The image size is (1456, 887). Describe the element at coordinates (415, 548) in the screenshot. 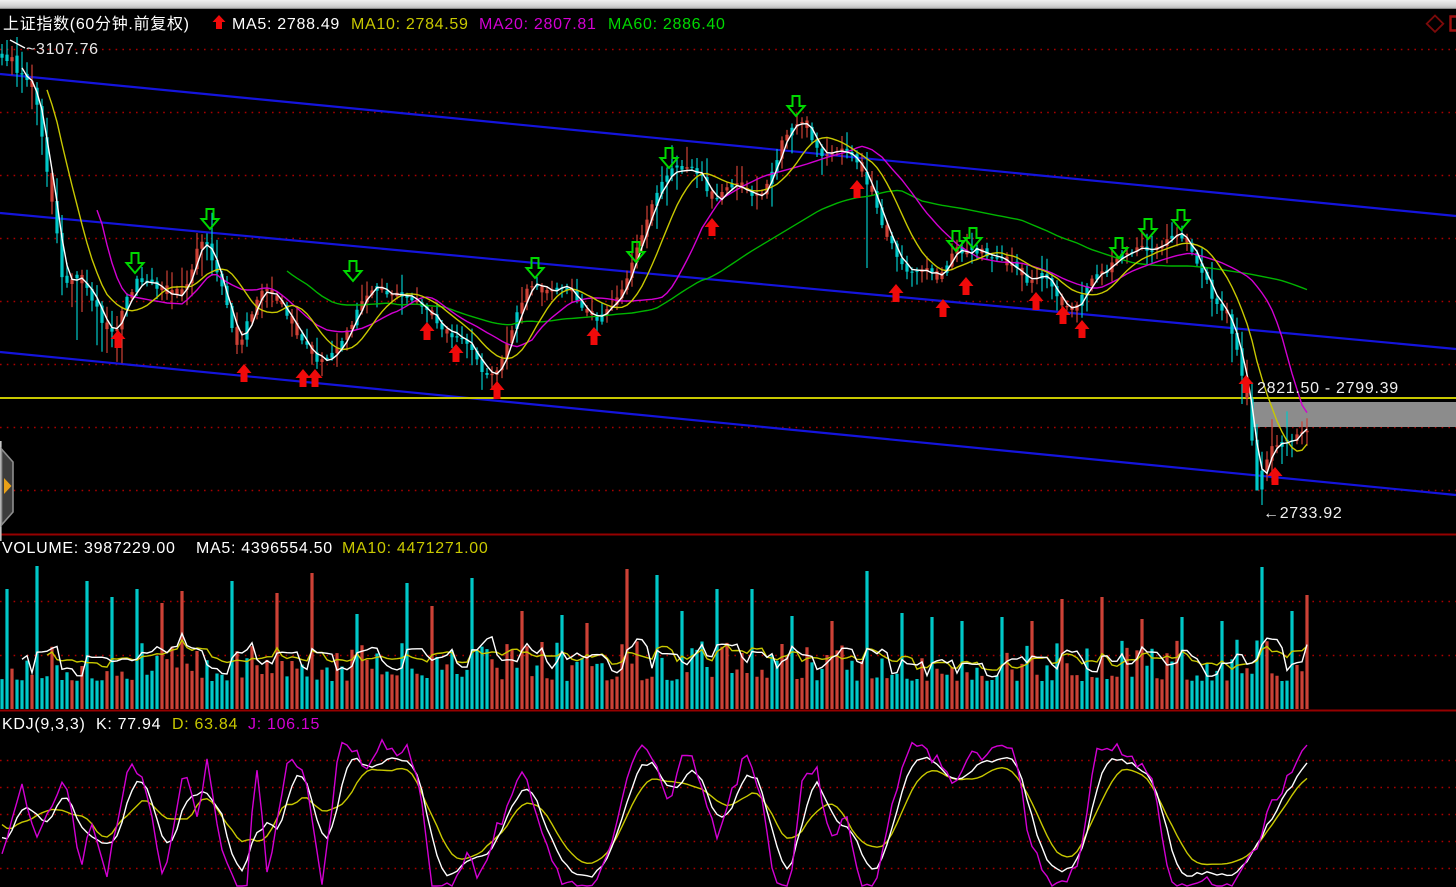

I see `svg-text: MA10: 4471271.00` at that location.